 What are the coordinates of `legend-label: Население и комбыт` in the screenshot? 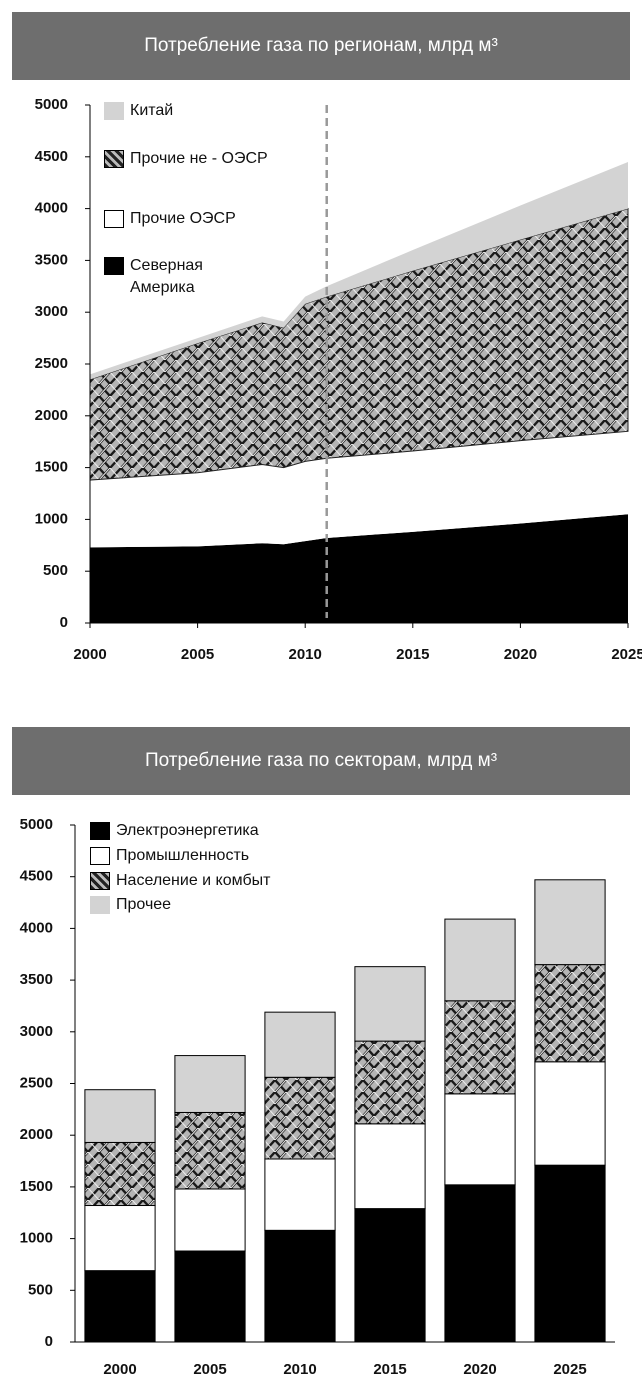 It's located at (193, 880).